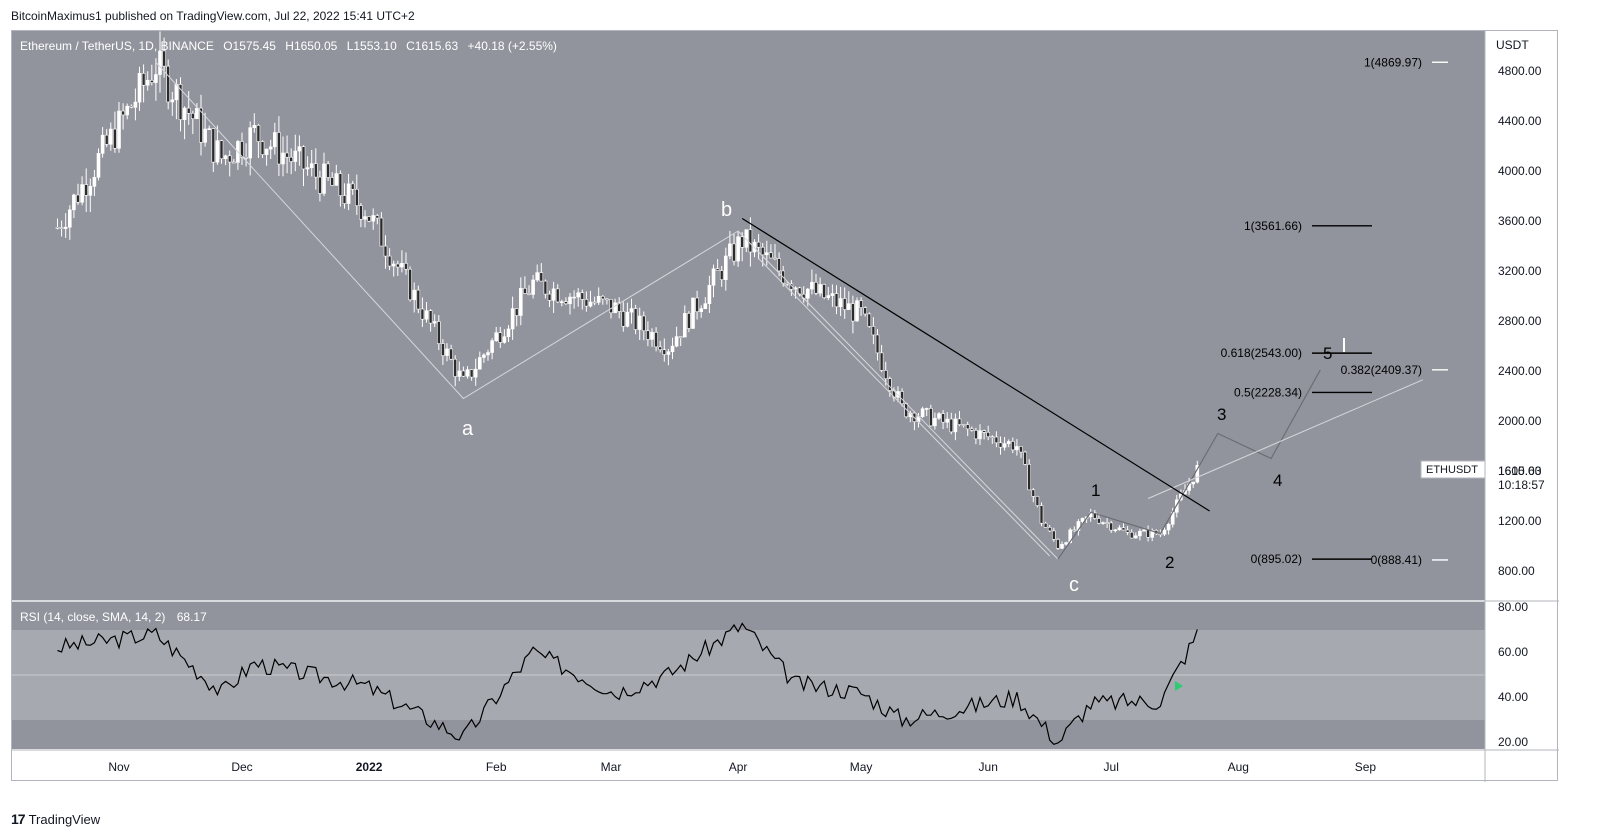 The height and width of the screenshot is (837, 1603). What do you see at coordinates (1513, 742) in the screenshot?
I see `rsi-tick-label: 20.00` at bounding box center [1513, 742].